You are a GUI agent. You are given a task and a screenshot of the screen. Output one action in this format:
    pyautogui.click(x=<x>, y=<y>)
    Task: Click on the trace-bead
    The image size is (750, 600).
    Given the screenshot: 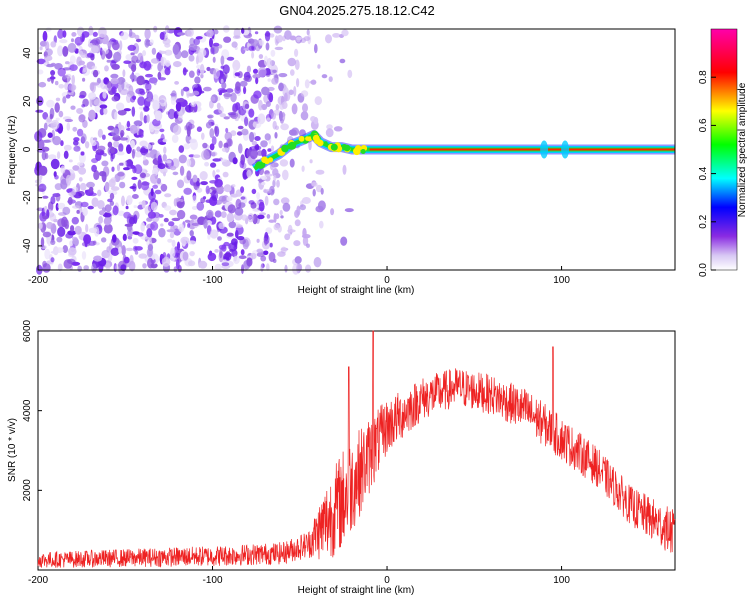 What is the action you would take?
    pyautogui.click(x=363, y=151)
    